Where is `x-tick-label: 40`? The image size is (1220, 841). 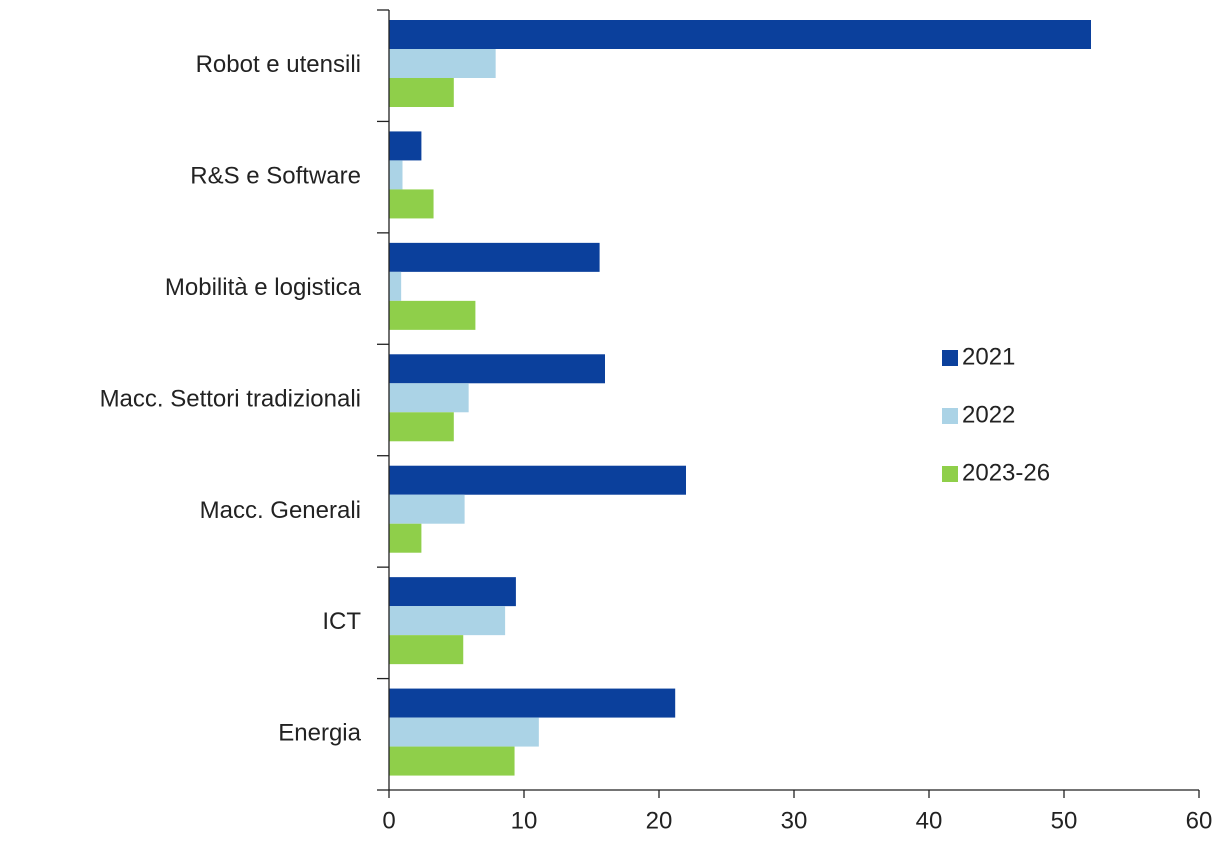
x-tick-label: 40 is located at coordinates (929, 820).